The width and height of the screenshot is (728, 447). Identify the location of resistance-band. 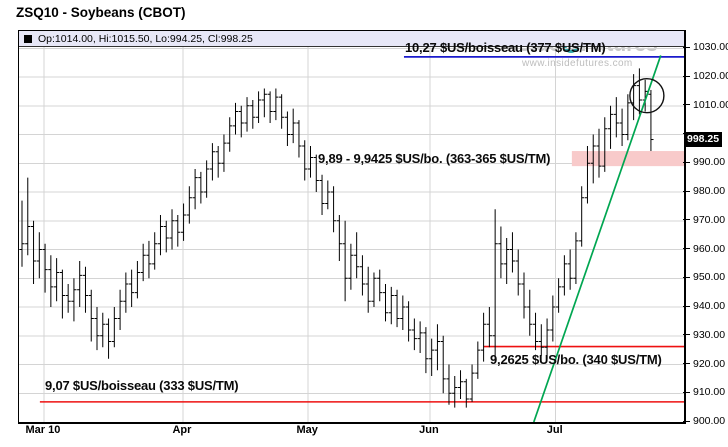
(627, 159).